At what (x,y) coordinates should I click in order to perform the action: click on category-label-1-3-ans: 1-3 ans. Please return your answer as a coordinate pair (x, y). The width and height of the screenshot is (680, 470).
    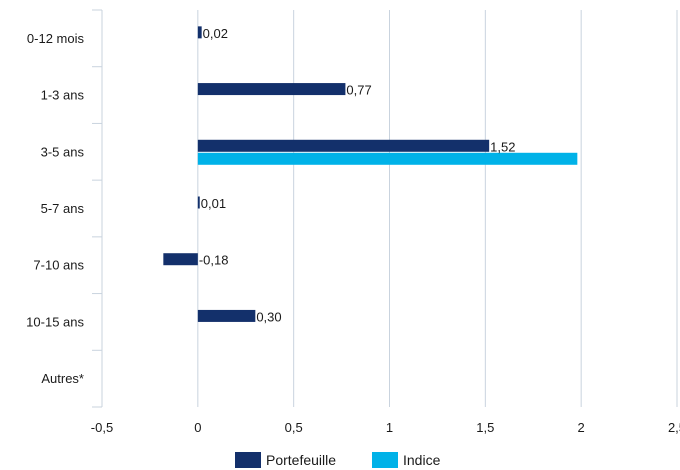
    Looking at the image, I should click on (63, 95).